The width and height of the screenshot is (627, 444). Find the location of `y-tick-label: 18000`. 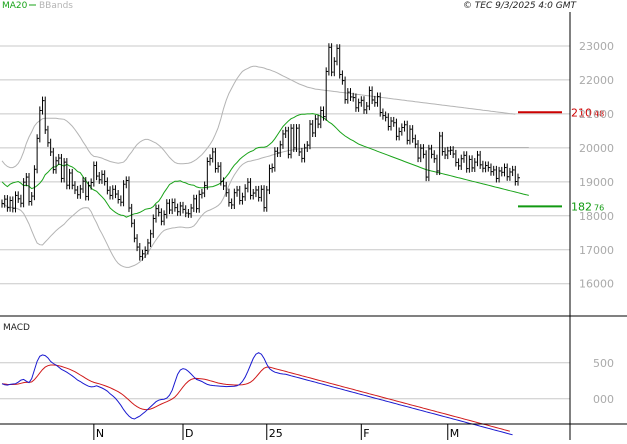

y-tick-label: 18000 is located at coordinates (596, 216).